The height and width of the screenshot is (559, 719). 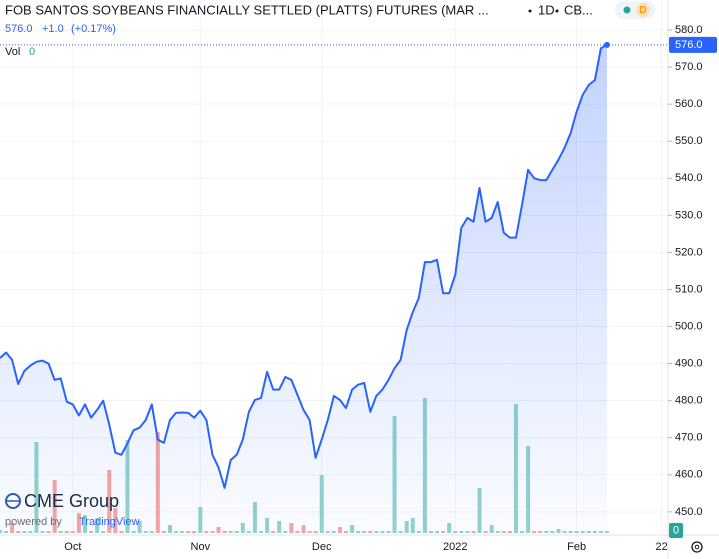 I want to click on y-tick-label: 560.0, so click(x=689, y=104).